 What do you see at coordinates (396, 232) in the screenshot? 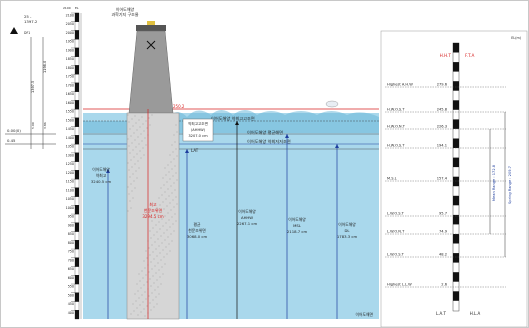
I see `tide-level-label: L.W.O.N.T` at bounding box center [396, 232].